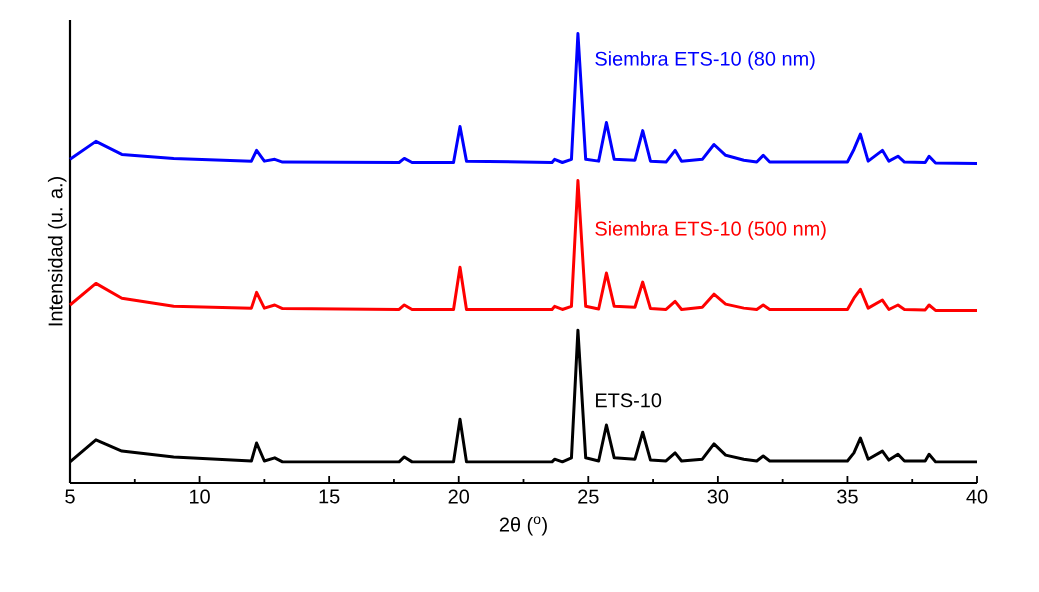  I want to click on x-tick-label: 15, so click(329, 496).